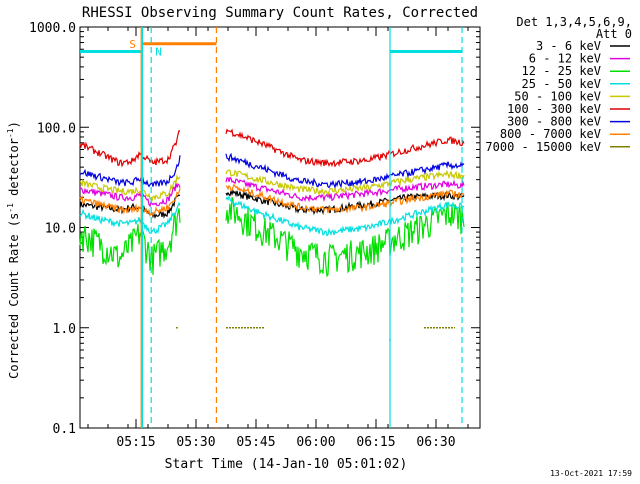 This screenshot has width=640, height=484. I want to click on legend-label: 7000 - 15000 keV, so click(543, 147).